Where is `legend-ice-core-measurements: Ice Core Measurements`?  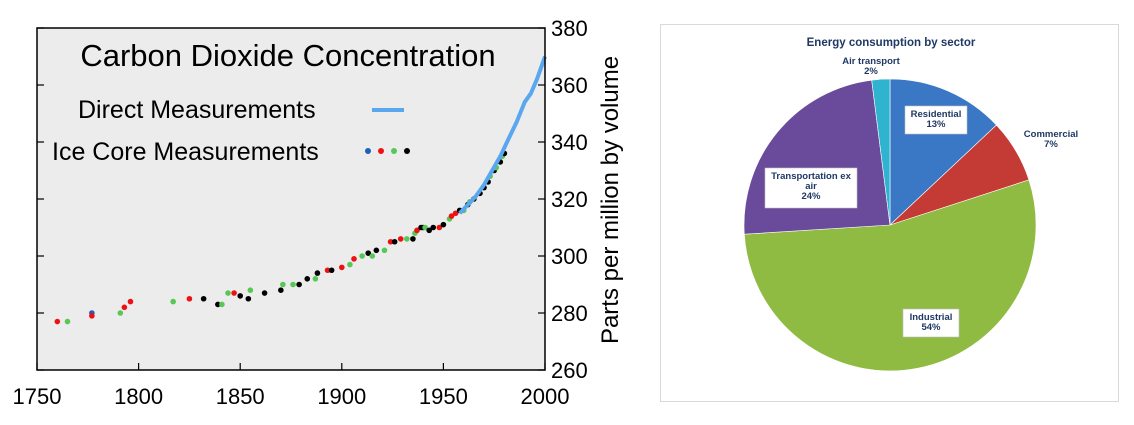
legend-ice-core-measurements: Ice Core Measurements is located at coordinates (185, 152).